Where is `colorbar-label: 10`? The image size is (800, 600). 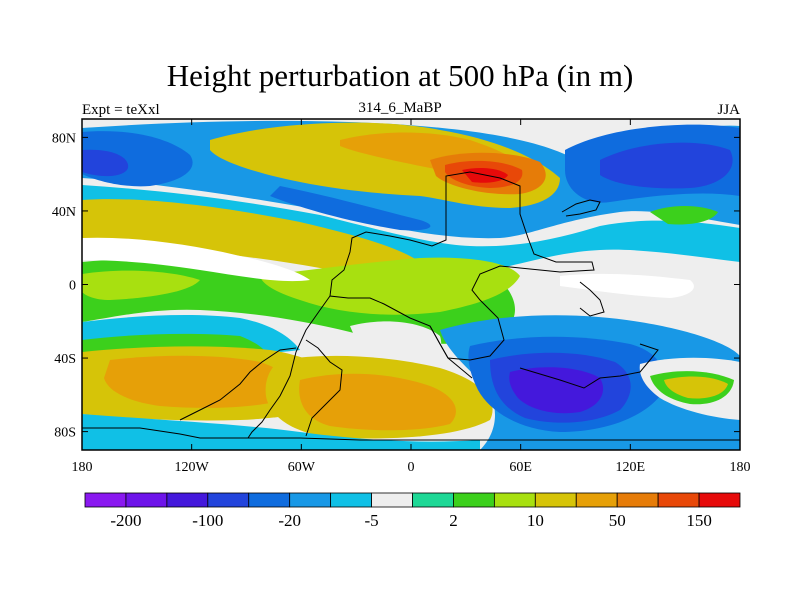
colorbar-label: 10 is located at coordinates (535, 520).